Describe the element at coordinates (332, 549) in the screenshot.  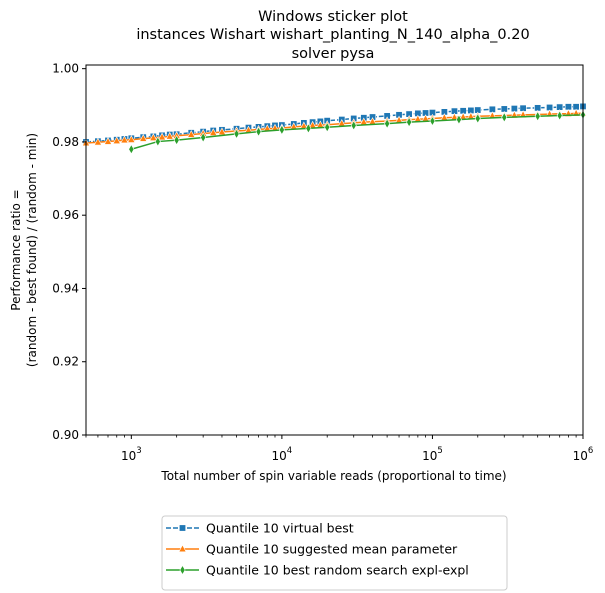
I see `legend-label: Quantile 10 suggested mean parameter` at that location.